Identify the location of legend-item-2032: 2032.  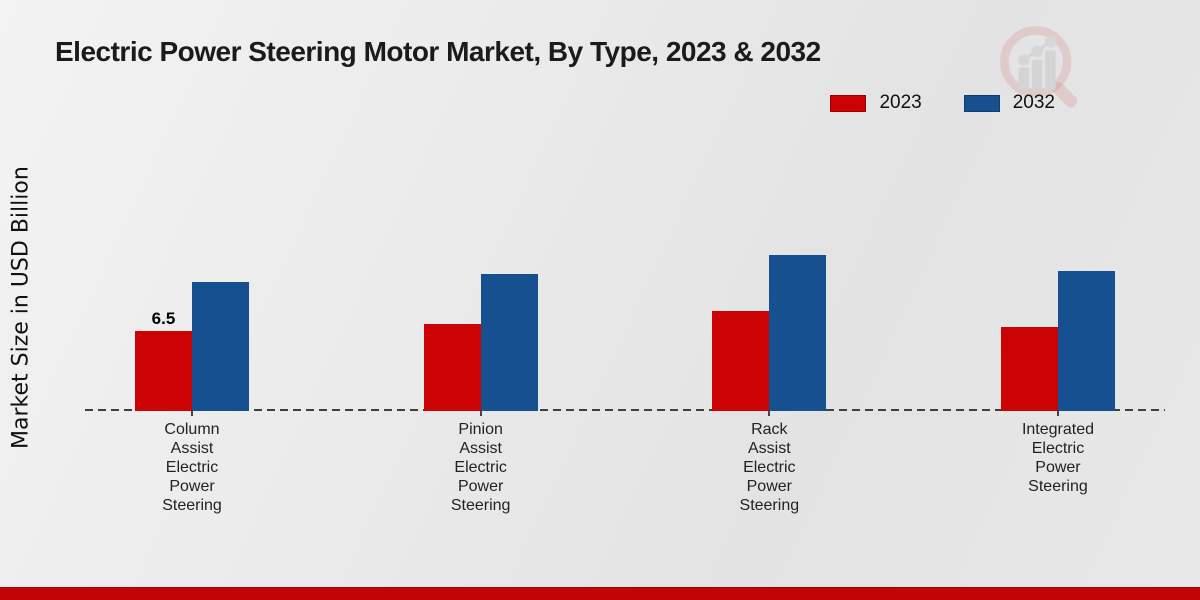
(1009, 103).